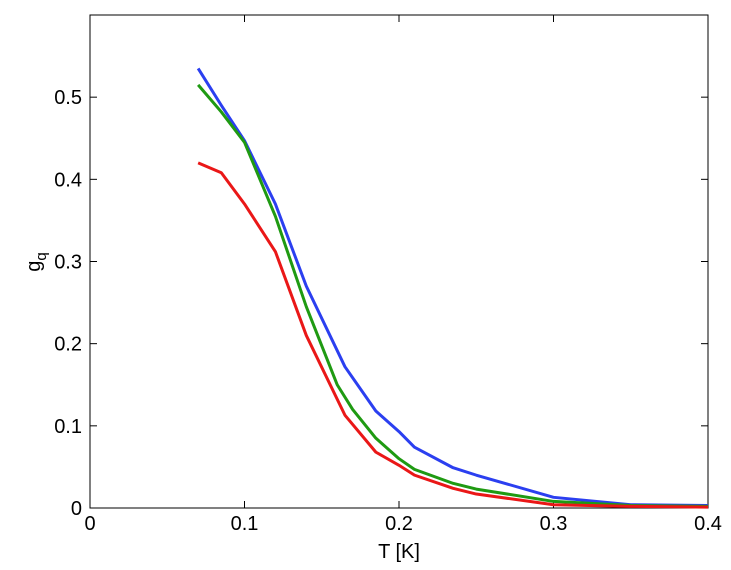 This screenshot has height=570, width=731. I want to click on y-axis-label: gq, so click(36, 261).